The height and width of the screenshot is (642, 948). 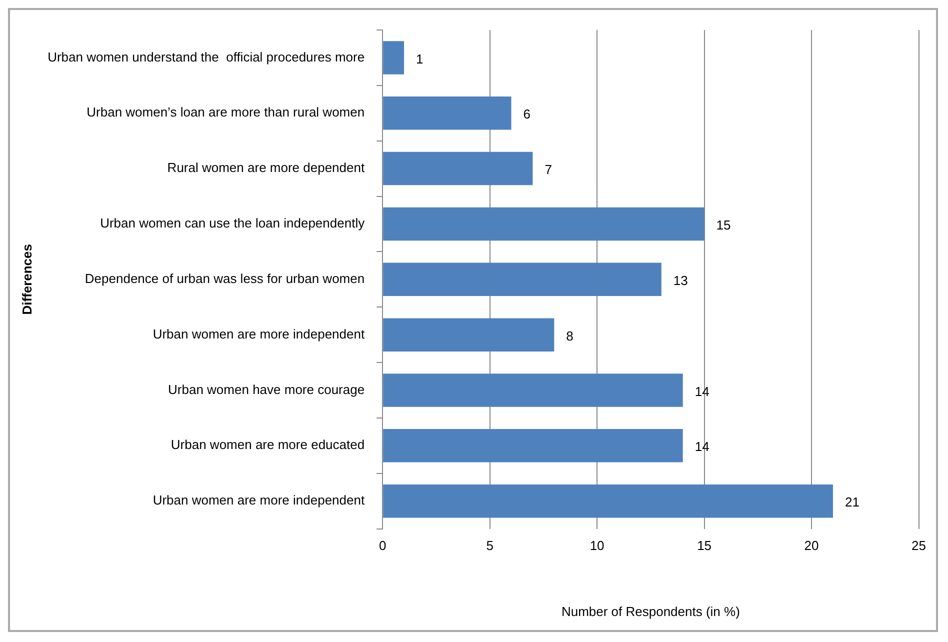 I want to click on x-tick-label: 5, so click(x=490, y=546).